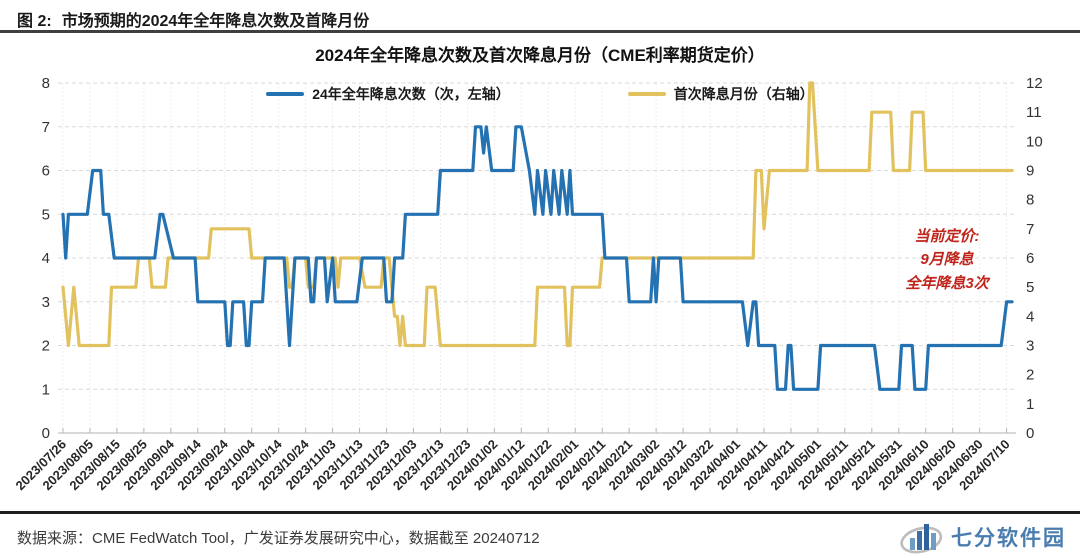 The height and width of the screenshot is (558, 1080). I want to click on legend: 24年全年降息次数（次，左轴） 首次降息月份（右轴）, so click(540, 94).